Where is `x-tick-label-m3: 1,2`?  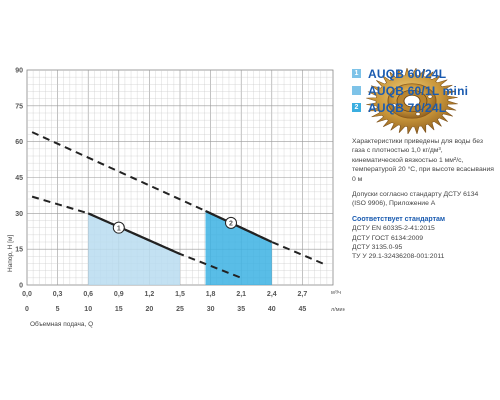
x-tick-label-m3: 1,2 is located at coordinates (150, 294).